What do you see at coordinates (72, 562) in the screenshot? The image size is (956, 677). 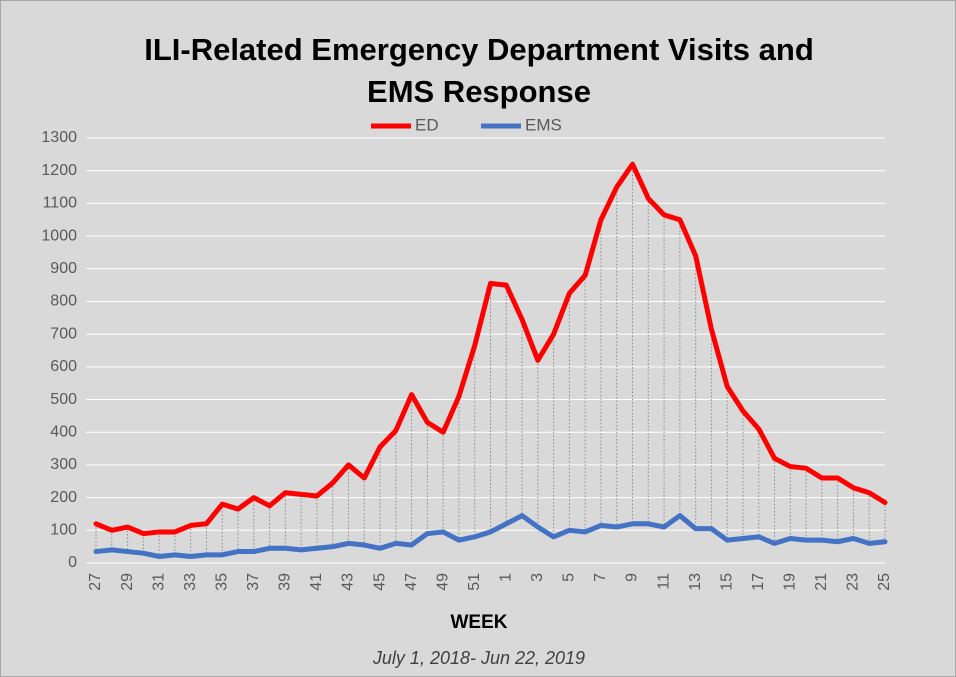 I see `y-tick-label: 0` at bounding box center [72, 562].